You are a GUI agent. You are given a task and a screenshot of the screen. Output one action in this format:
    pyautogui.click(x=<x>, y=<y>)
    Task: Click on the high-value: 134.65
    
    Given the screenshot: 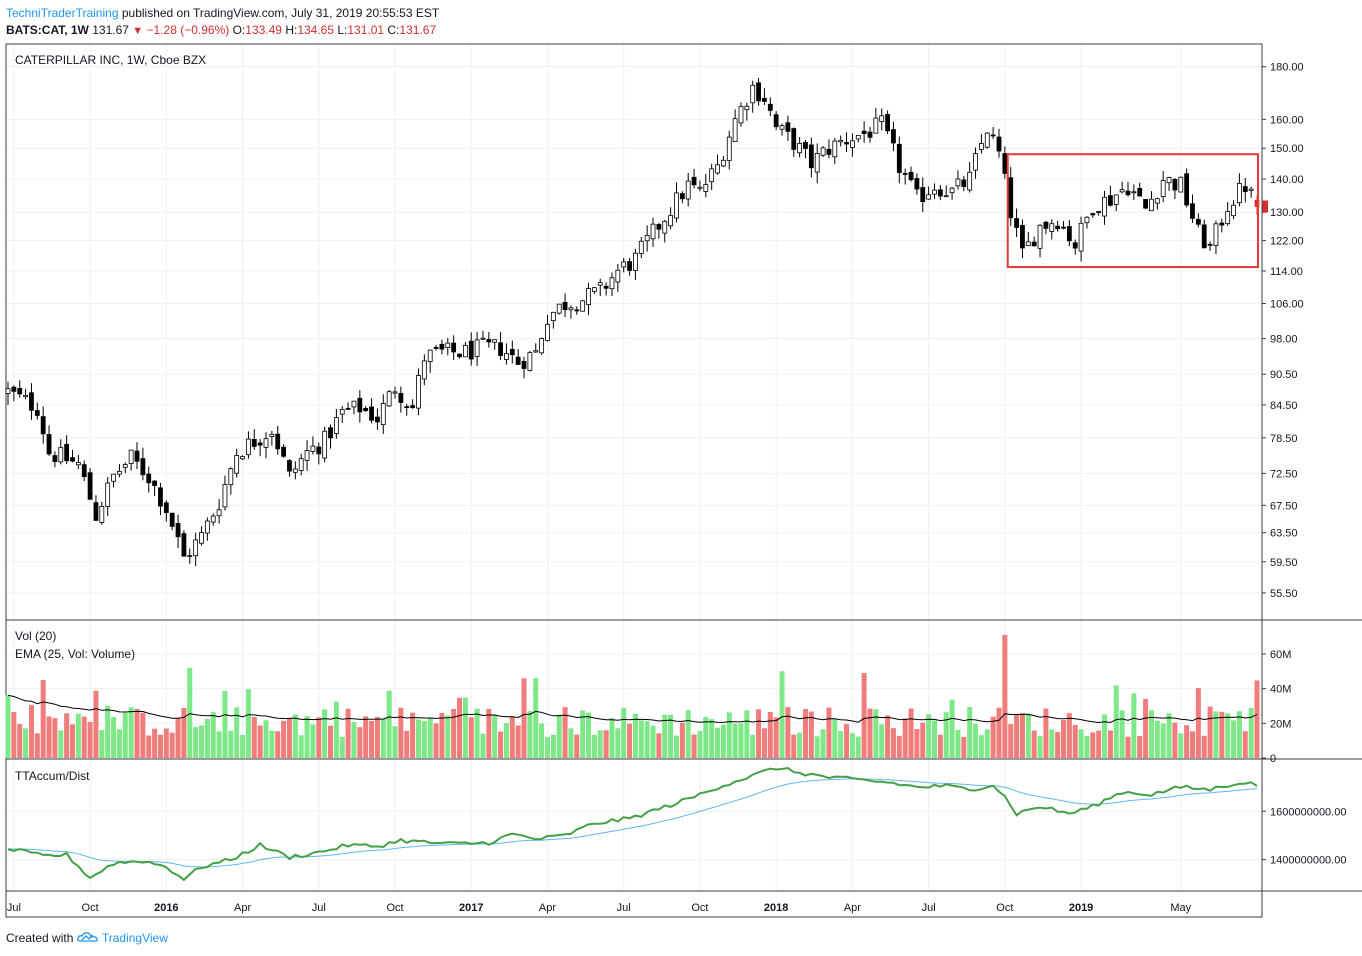 What is the action you would take?
    pyautogui.click(x=316, y=30)
    